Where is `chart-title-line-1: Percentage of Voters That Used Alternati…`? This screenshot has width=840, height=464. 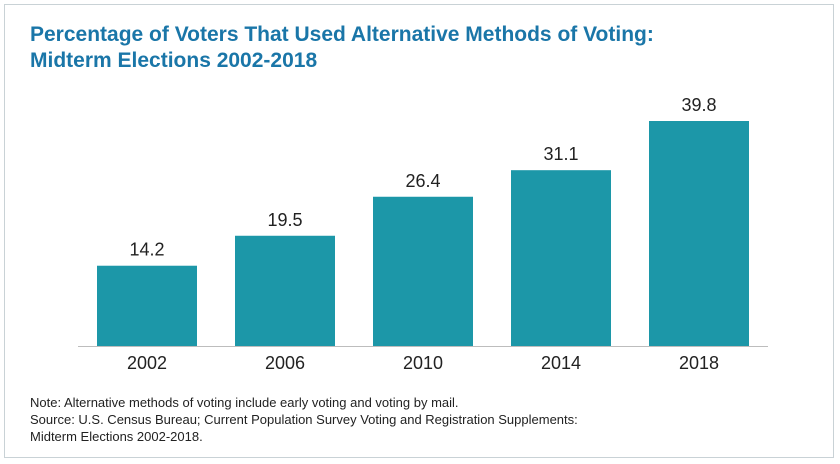
chart-title-line-1: Percentage of Voters That Used Alternati… is located at coordinates (342, 34).